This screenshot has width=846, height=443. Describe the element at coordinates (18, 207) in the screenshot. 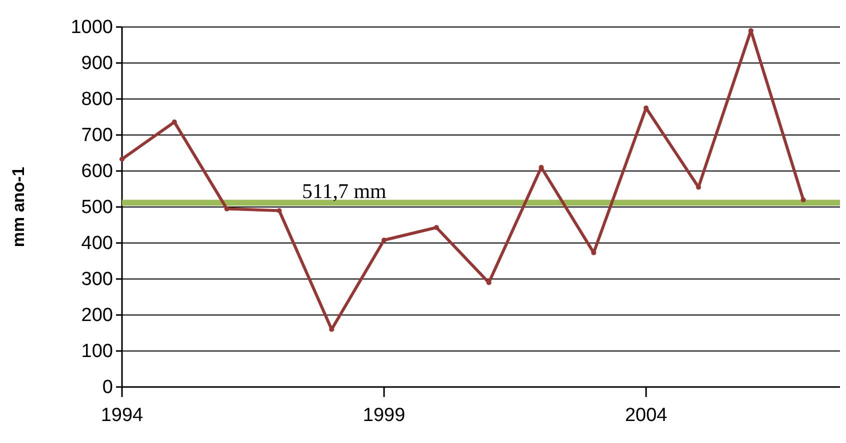

I see `y-axis-title: mm ano-1` at that location.